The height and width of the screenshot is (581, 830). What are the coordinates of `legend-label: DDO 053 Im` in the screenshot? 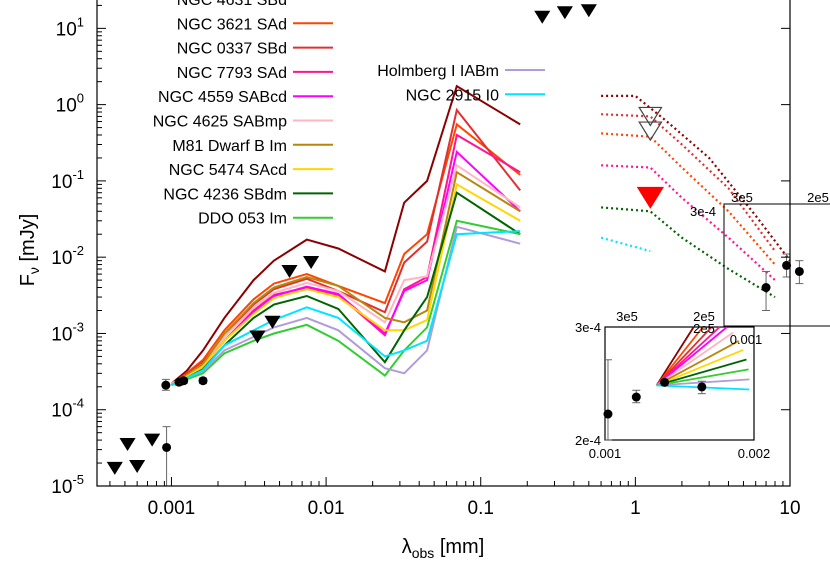 It's located at (242, 219).